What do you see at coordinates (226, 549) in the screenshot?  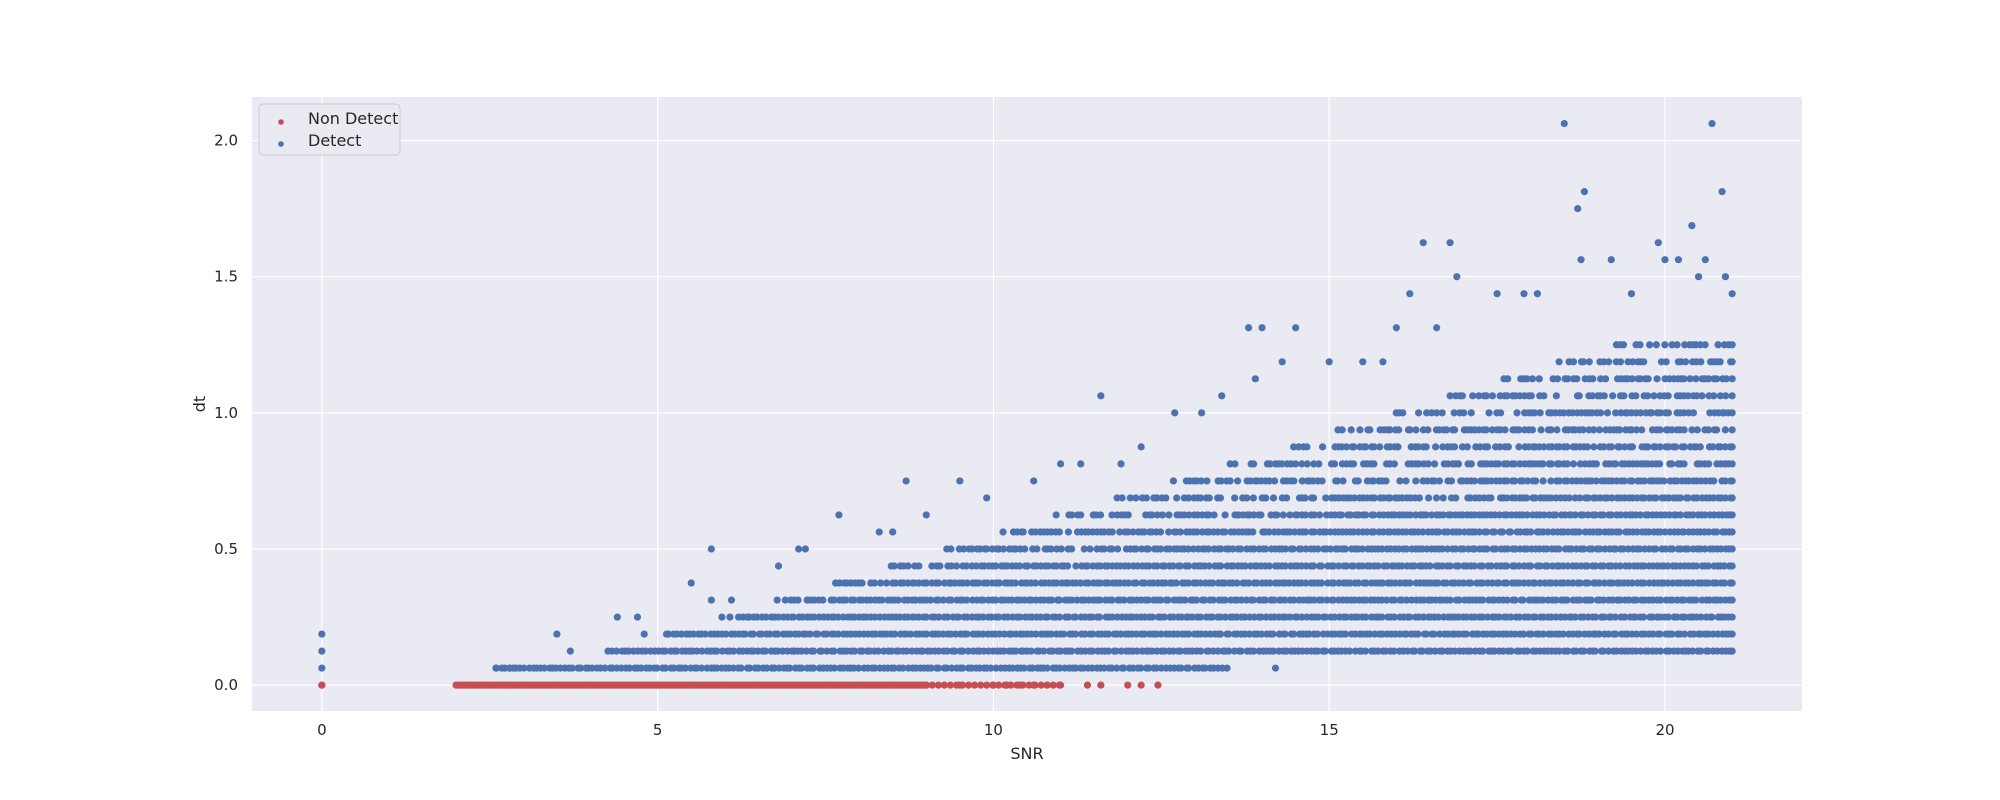 I see `y-tick-label: 0.5` at bounding box center [226, 549].